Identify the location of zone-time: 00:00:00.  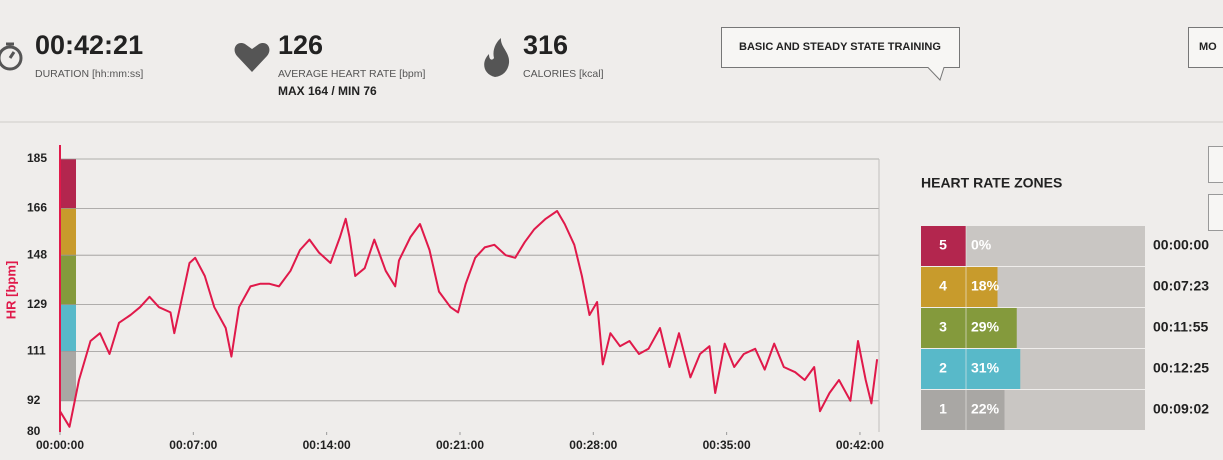
(1181, 245).